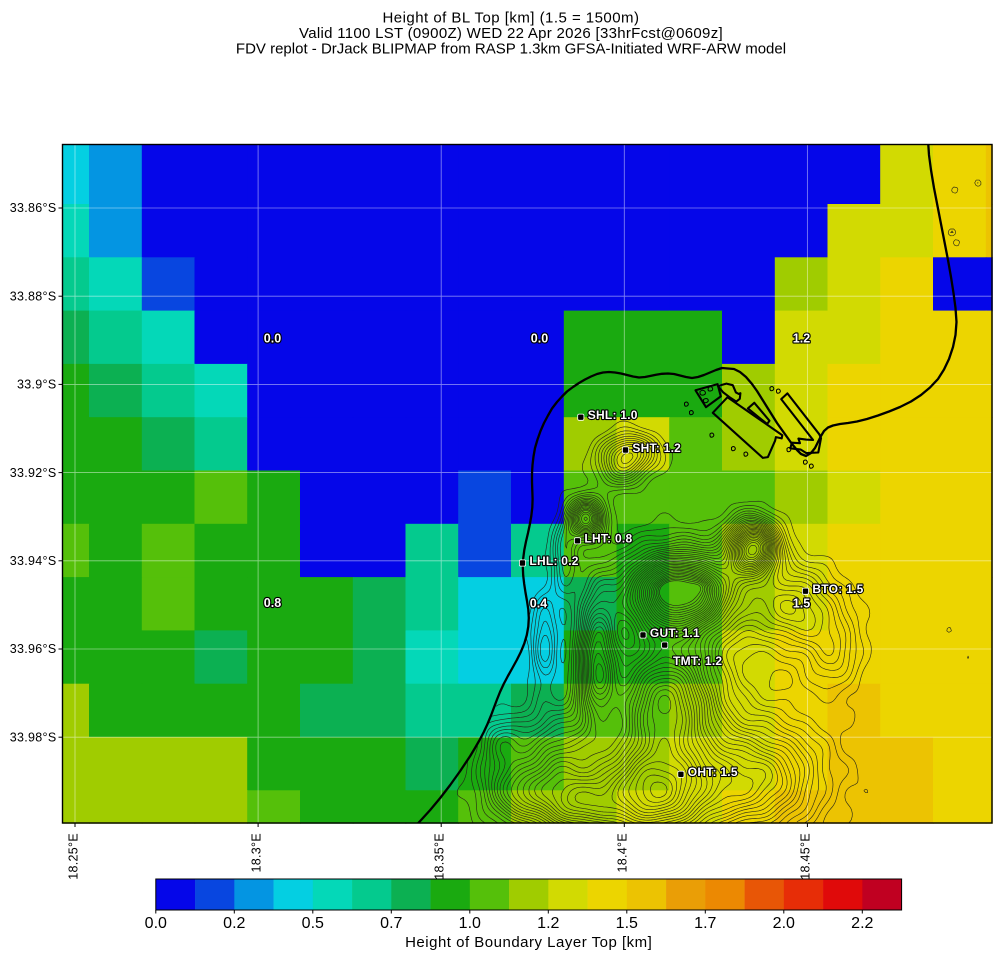 The image size is (1001, 962). I want to click on svg-text: 0.4, so click(538, 604).